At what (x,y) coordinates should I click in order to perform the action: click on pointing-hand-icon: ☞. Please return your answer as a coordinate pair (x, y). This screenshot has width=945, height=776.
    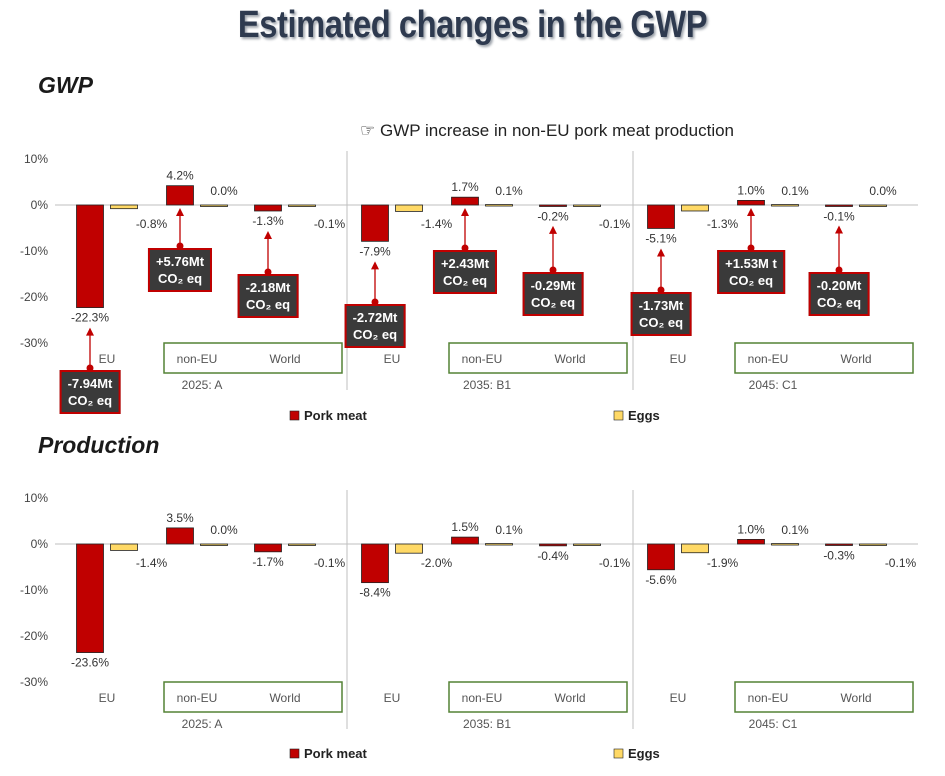
    Looking at the image, I should click on (368, 130).